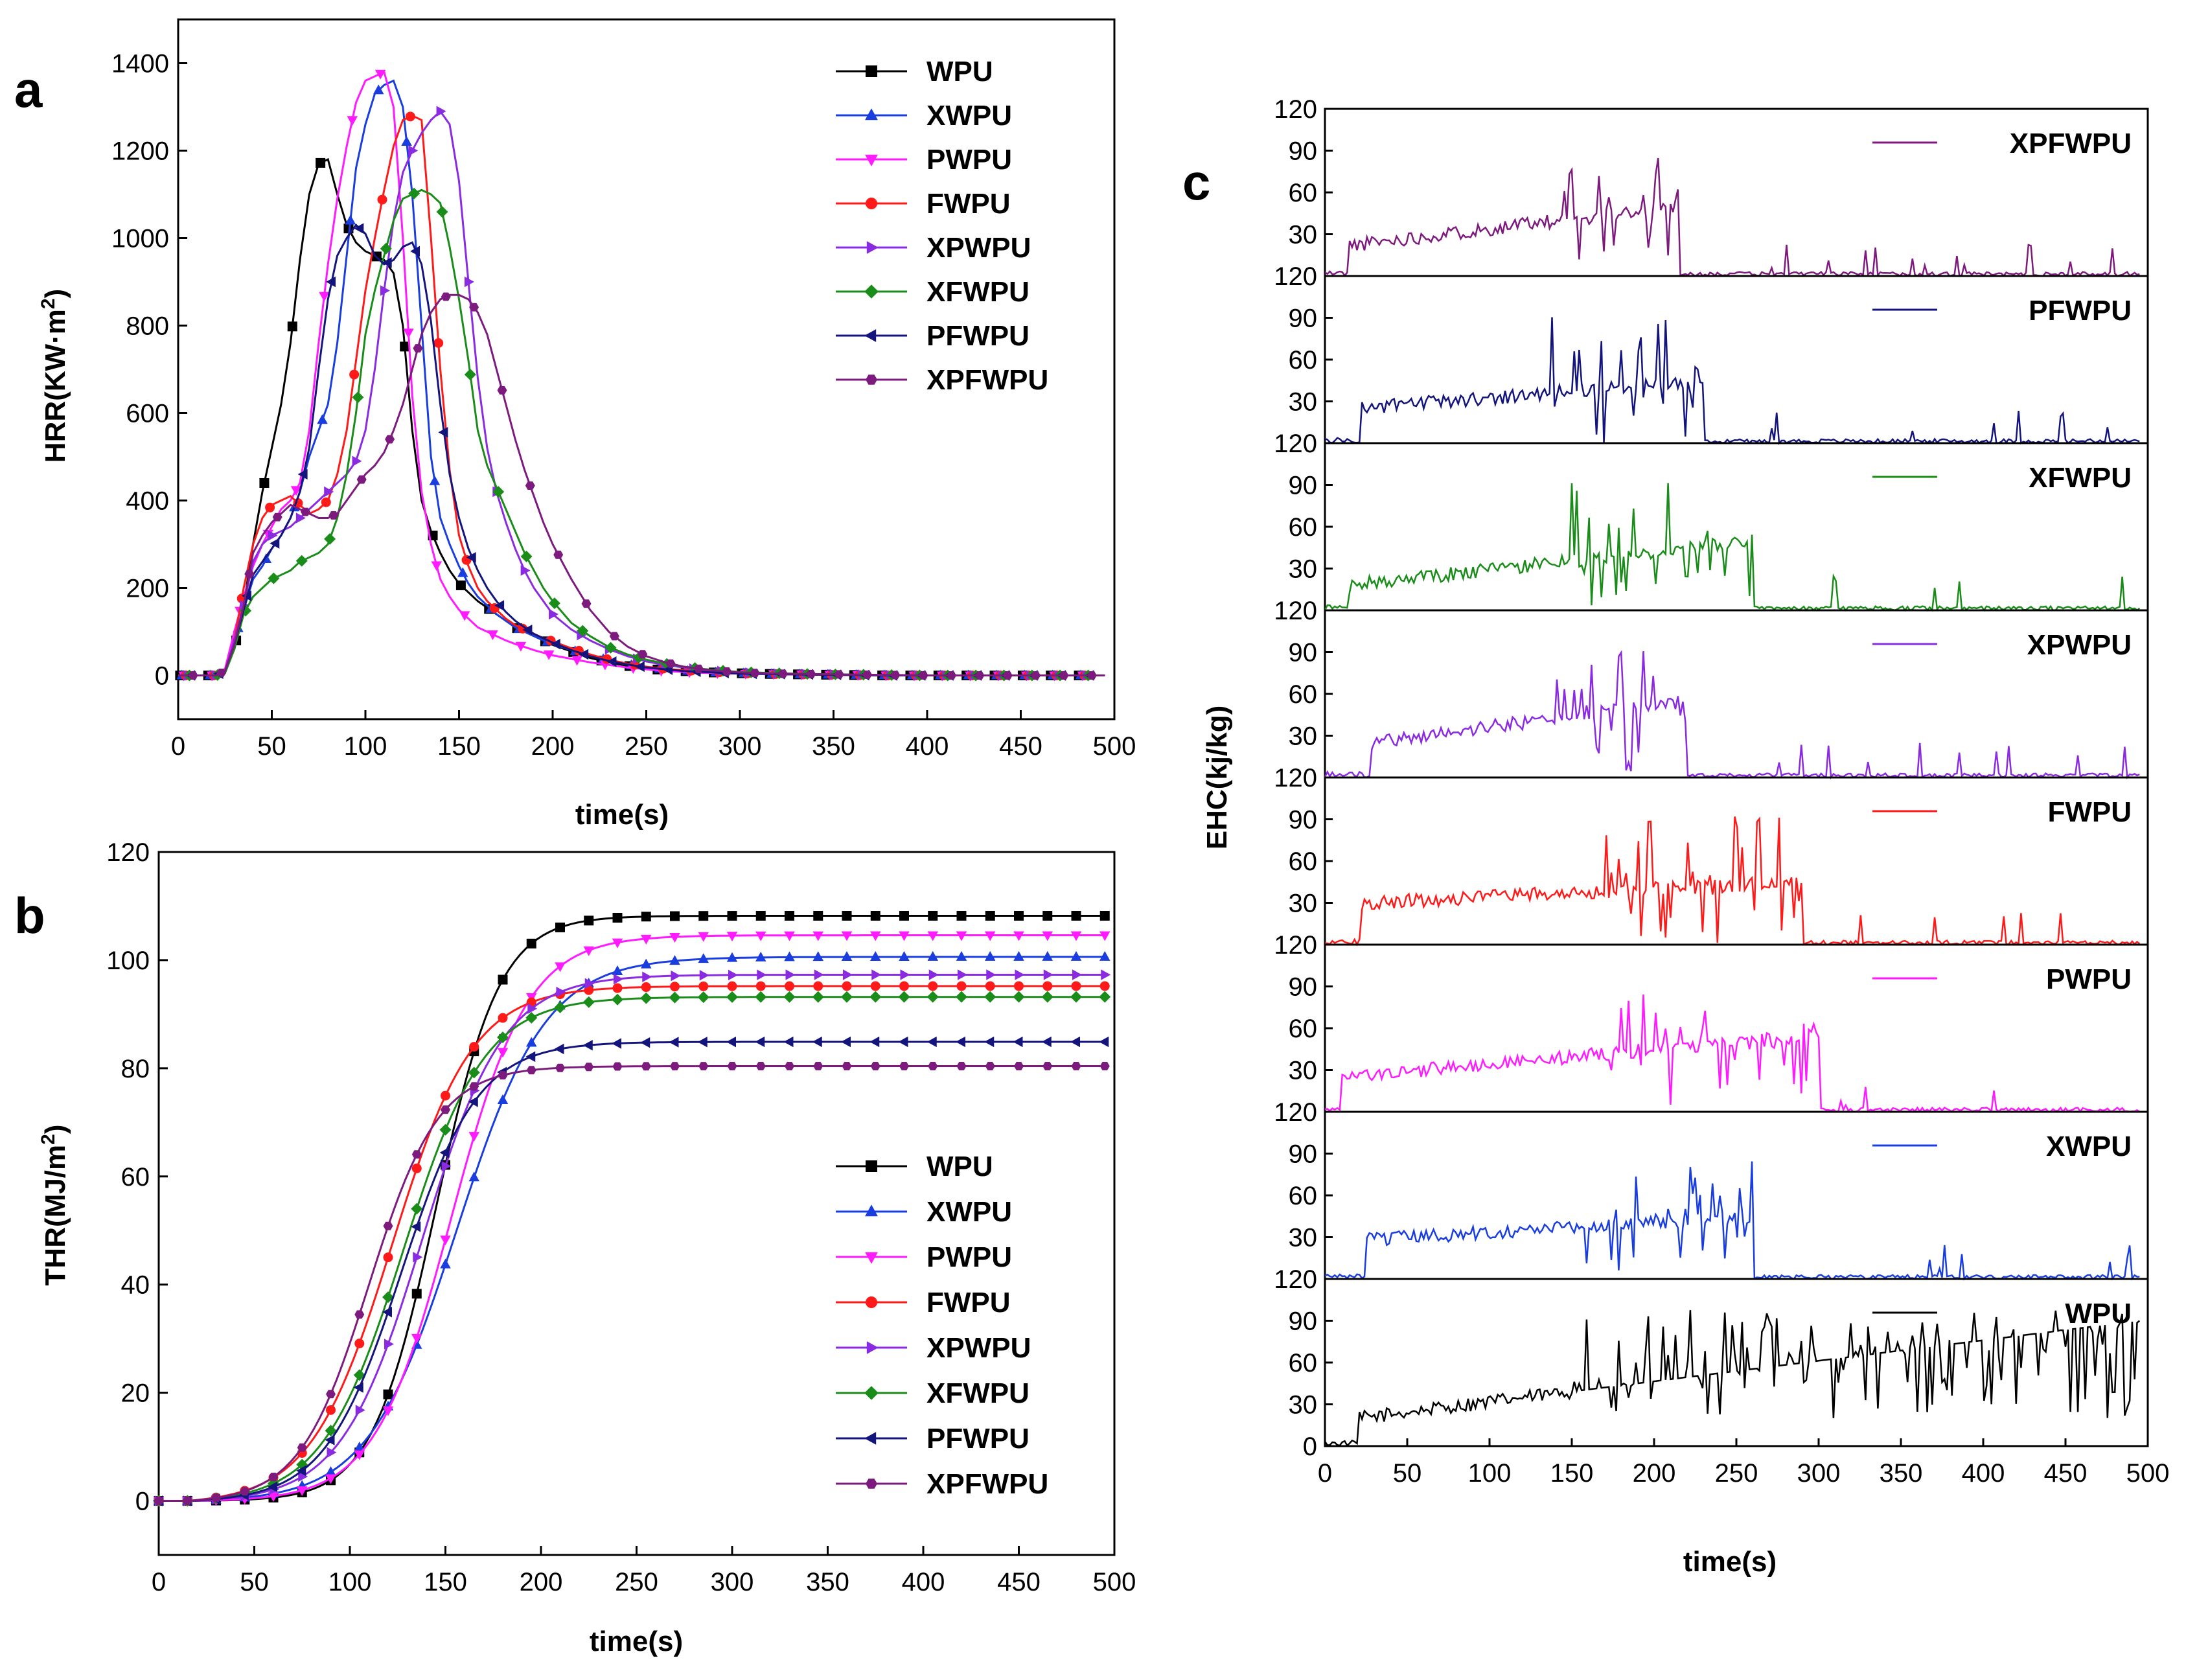  What do you see at coordinates (987, 1484) in the screenshot?
I see `thr-legend-label: XPFWPU` at bounding box center [987, 1484].